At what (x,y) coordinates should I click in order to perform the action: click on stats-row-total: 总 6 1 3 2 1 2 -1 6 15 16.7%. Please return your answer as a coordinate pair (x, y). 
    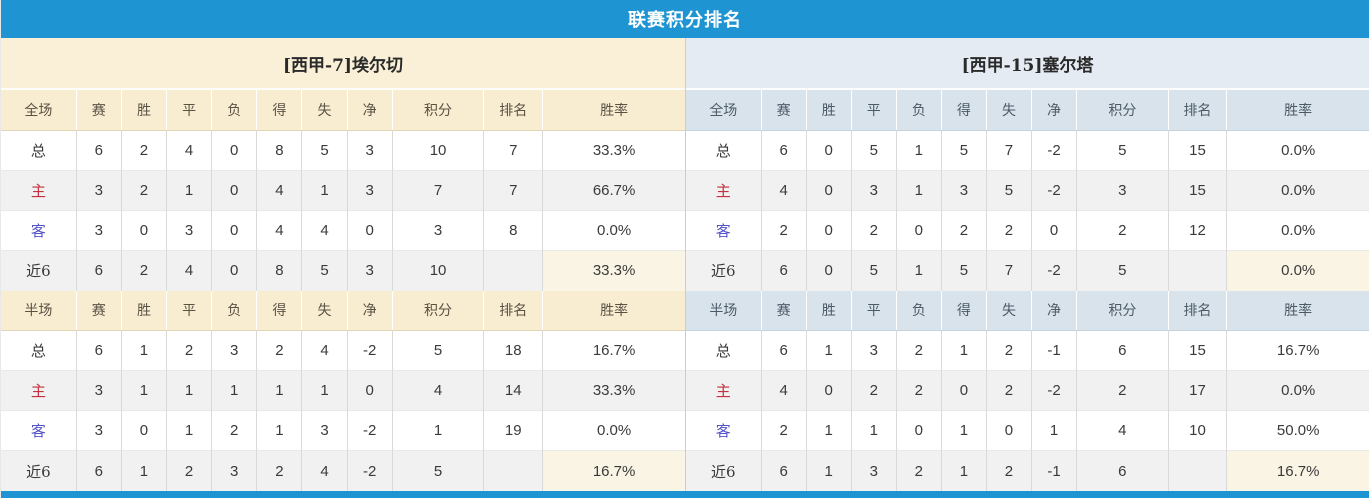
    Looking at the image, I should click on (1027, 350).